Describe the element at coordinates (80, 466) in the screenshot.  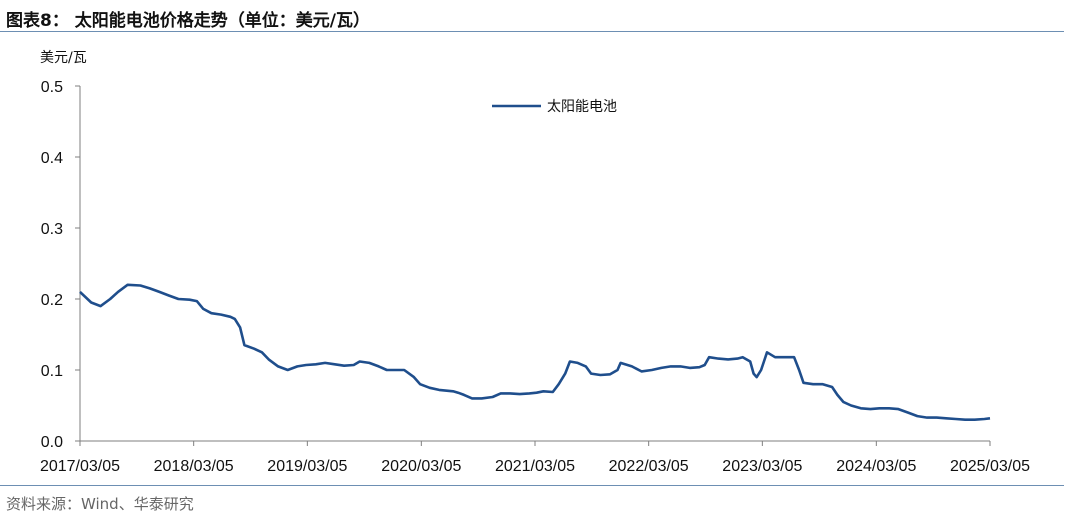
I see `x-tick-label: 2017/03/05` at that location.